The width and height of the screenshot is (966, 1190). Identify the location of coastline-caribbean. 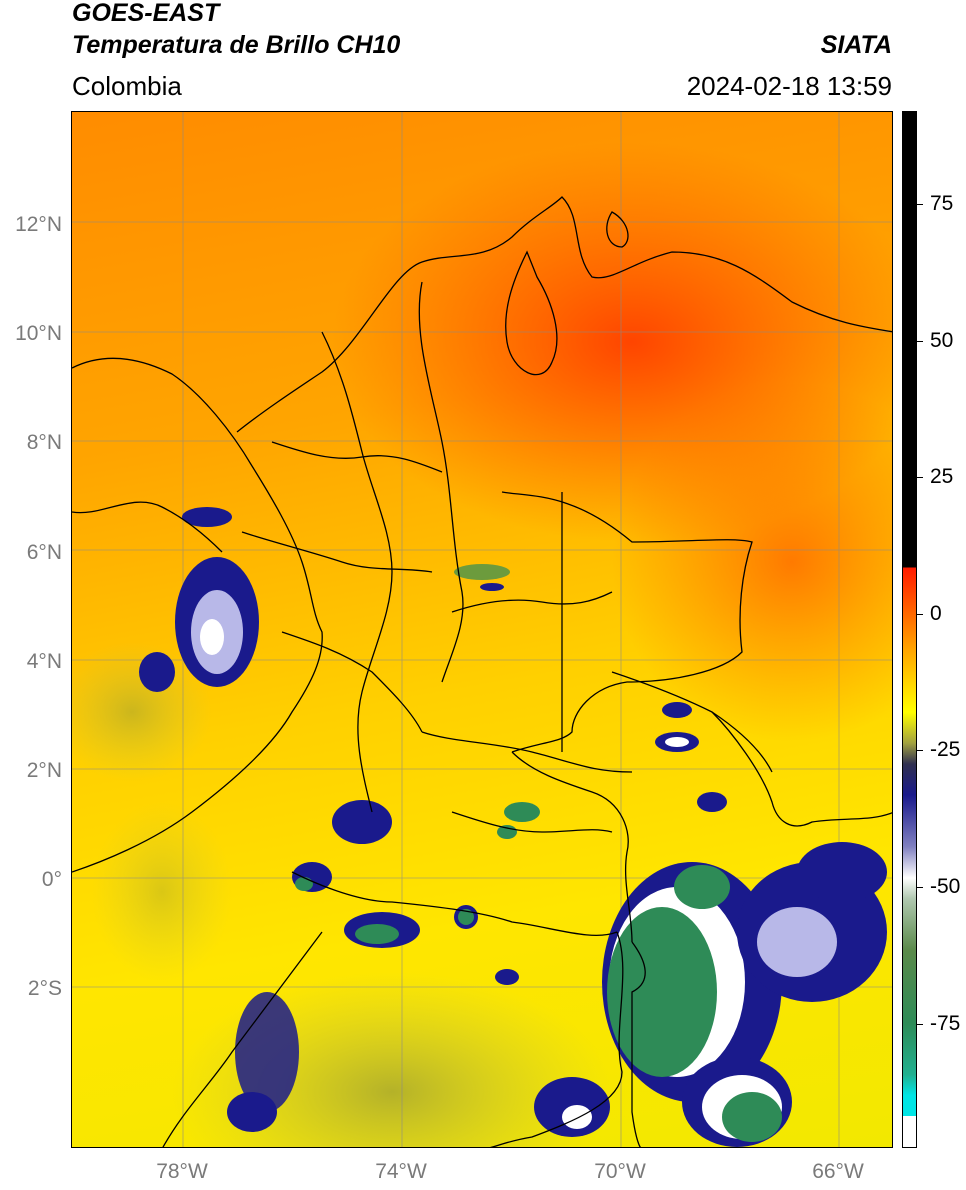
(564, 314).